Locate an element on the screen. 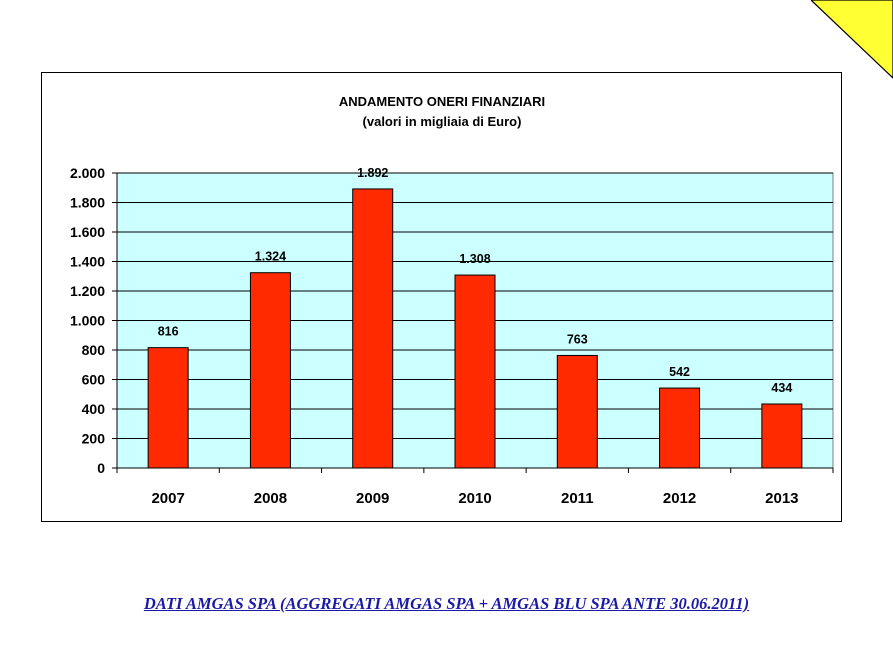 Image resolution: width=893 pixels, height=670 pixels. y-tick-label: 0 is located at coordinates (101, 468).